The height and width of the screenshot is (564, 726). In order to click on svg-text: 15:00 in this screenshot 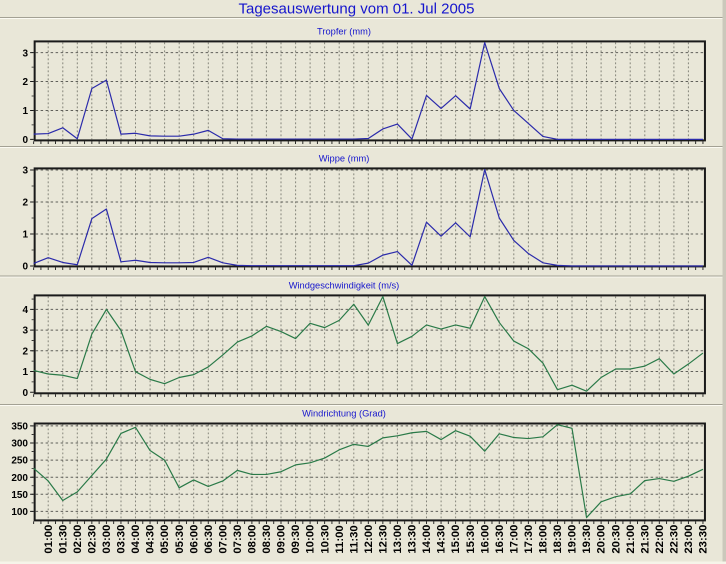, I will do `click(456, 539)`.